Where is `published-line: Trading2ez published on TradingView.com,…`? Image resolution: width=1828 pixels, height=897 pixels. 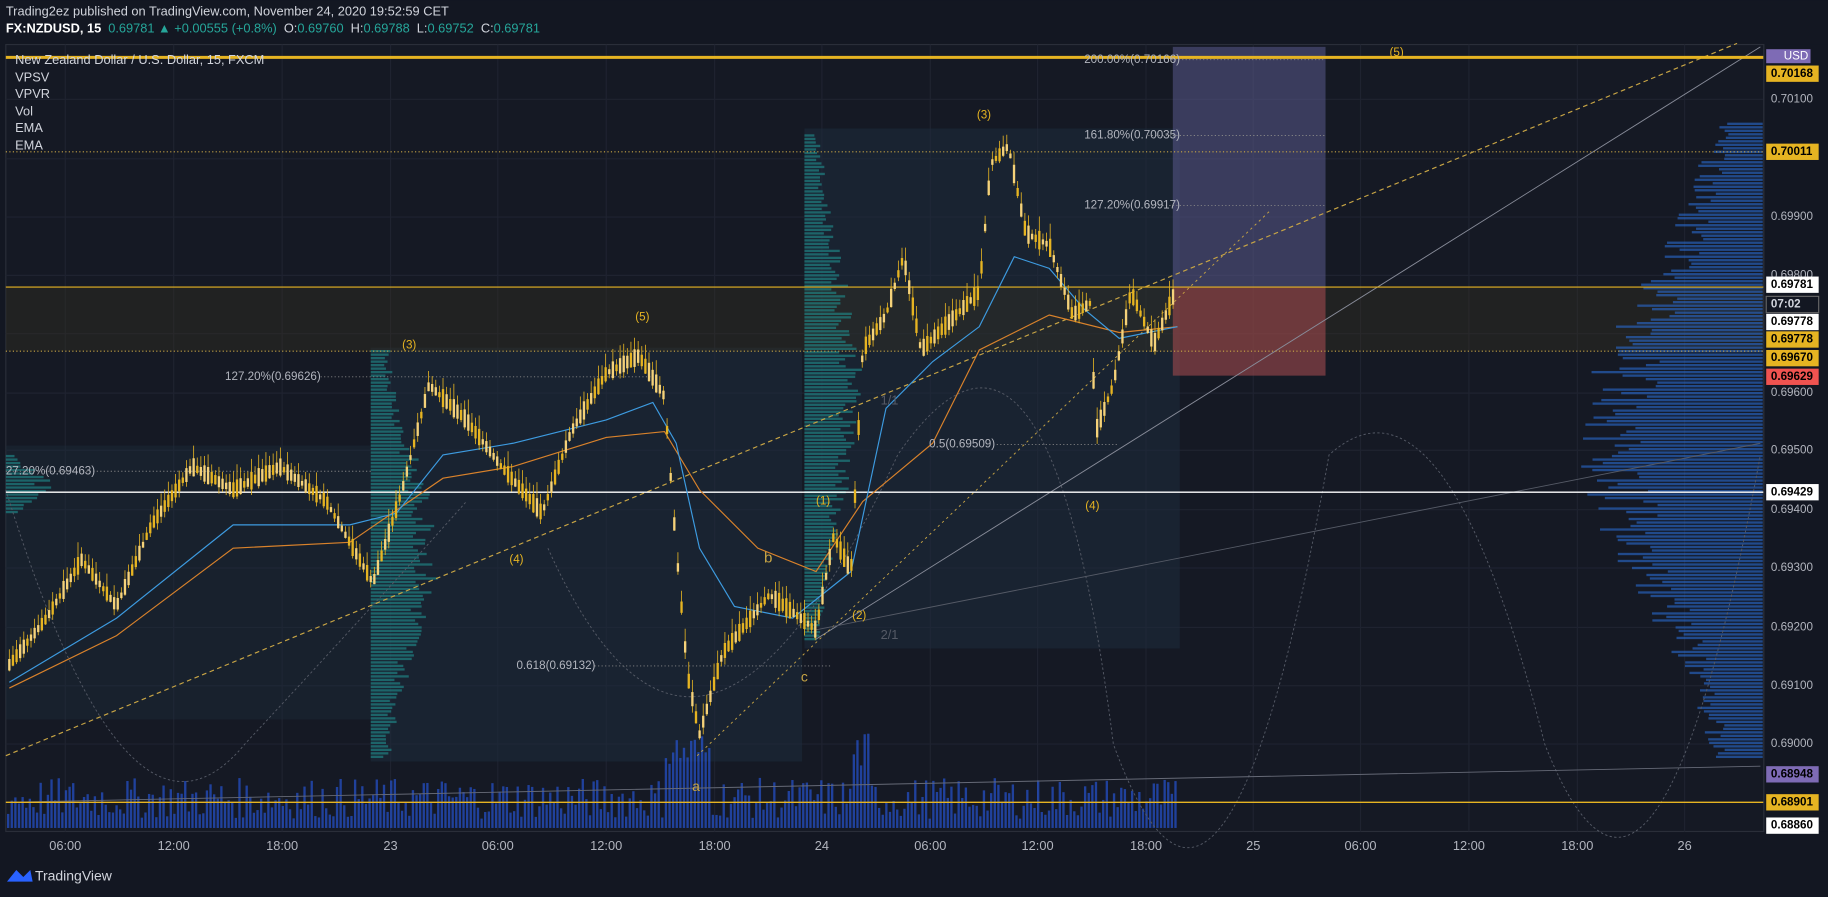
published-line: Trading2ez published on TradingView.com,… is located at coordinates (227, 10).